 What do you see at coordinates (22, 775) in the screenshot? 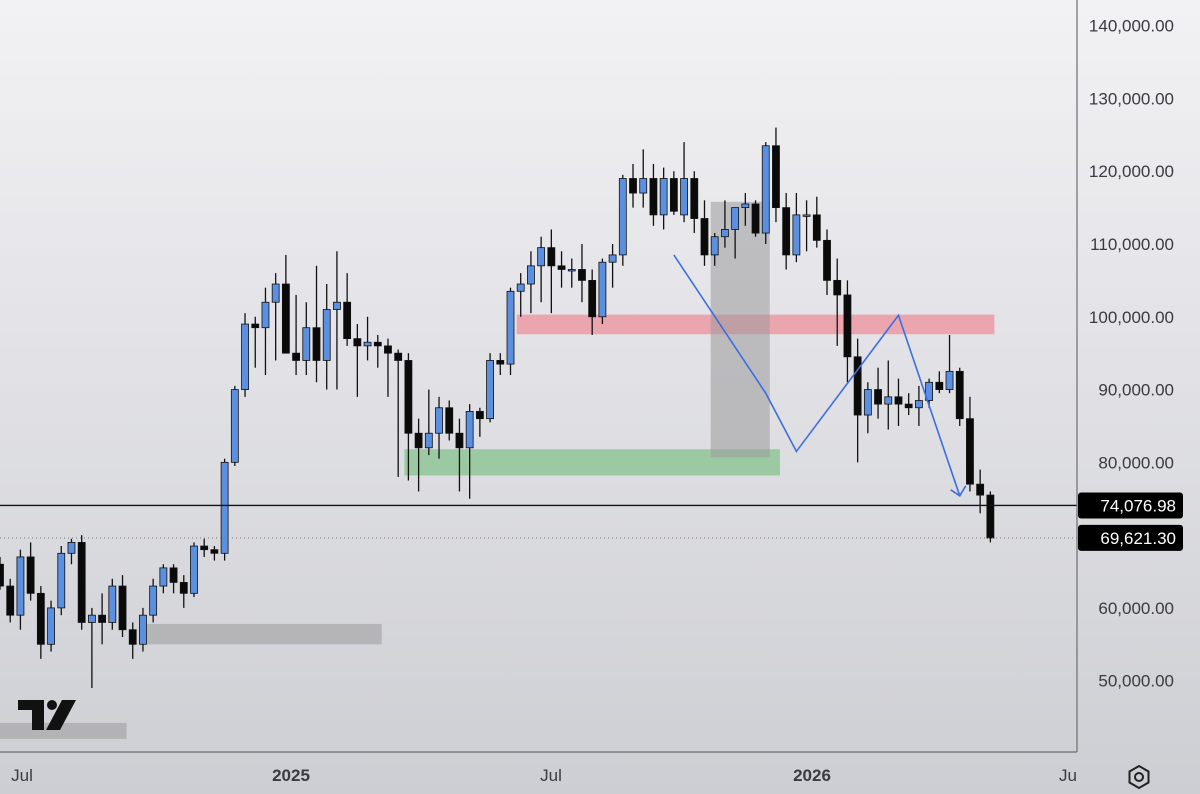
I see `time-tick-label: Jul` at bounding box center [22, 775].